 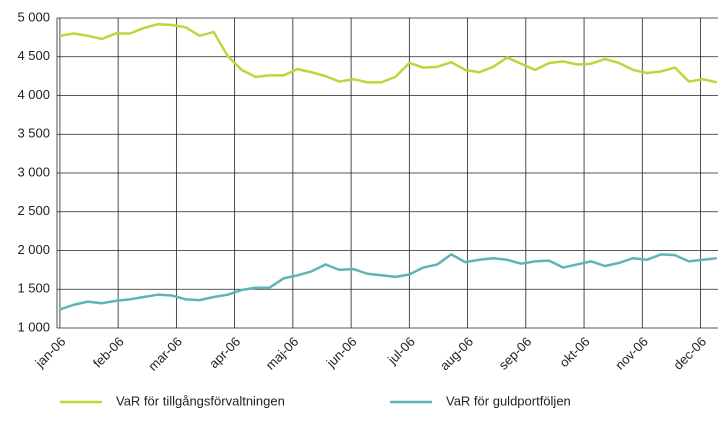 What do you see at coordinates (456, 353) in the screenshot?
I see `x-tick-label: aug-06` at bounding box center [456, 353].